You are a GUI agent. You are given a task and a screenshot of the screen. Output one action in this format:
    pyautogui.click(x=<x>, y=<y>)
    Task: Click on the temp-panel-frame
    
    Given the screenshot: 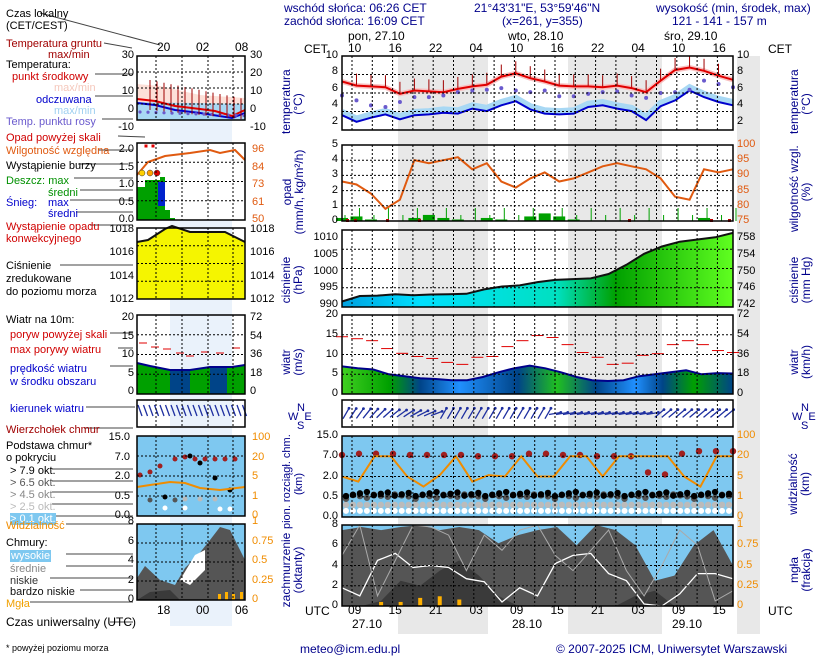 What is the action you would take?
    pyautogui.click(x=537, y=93)
    